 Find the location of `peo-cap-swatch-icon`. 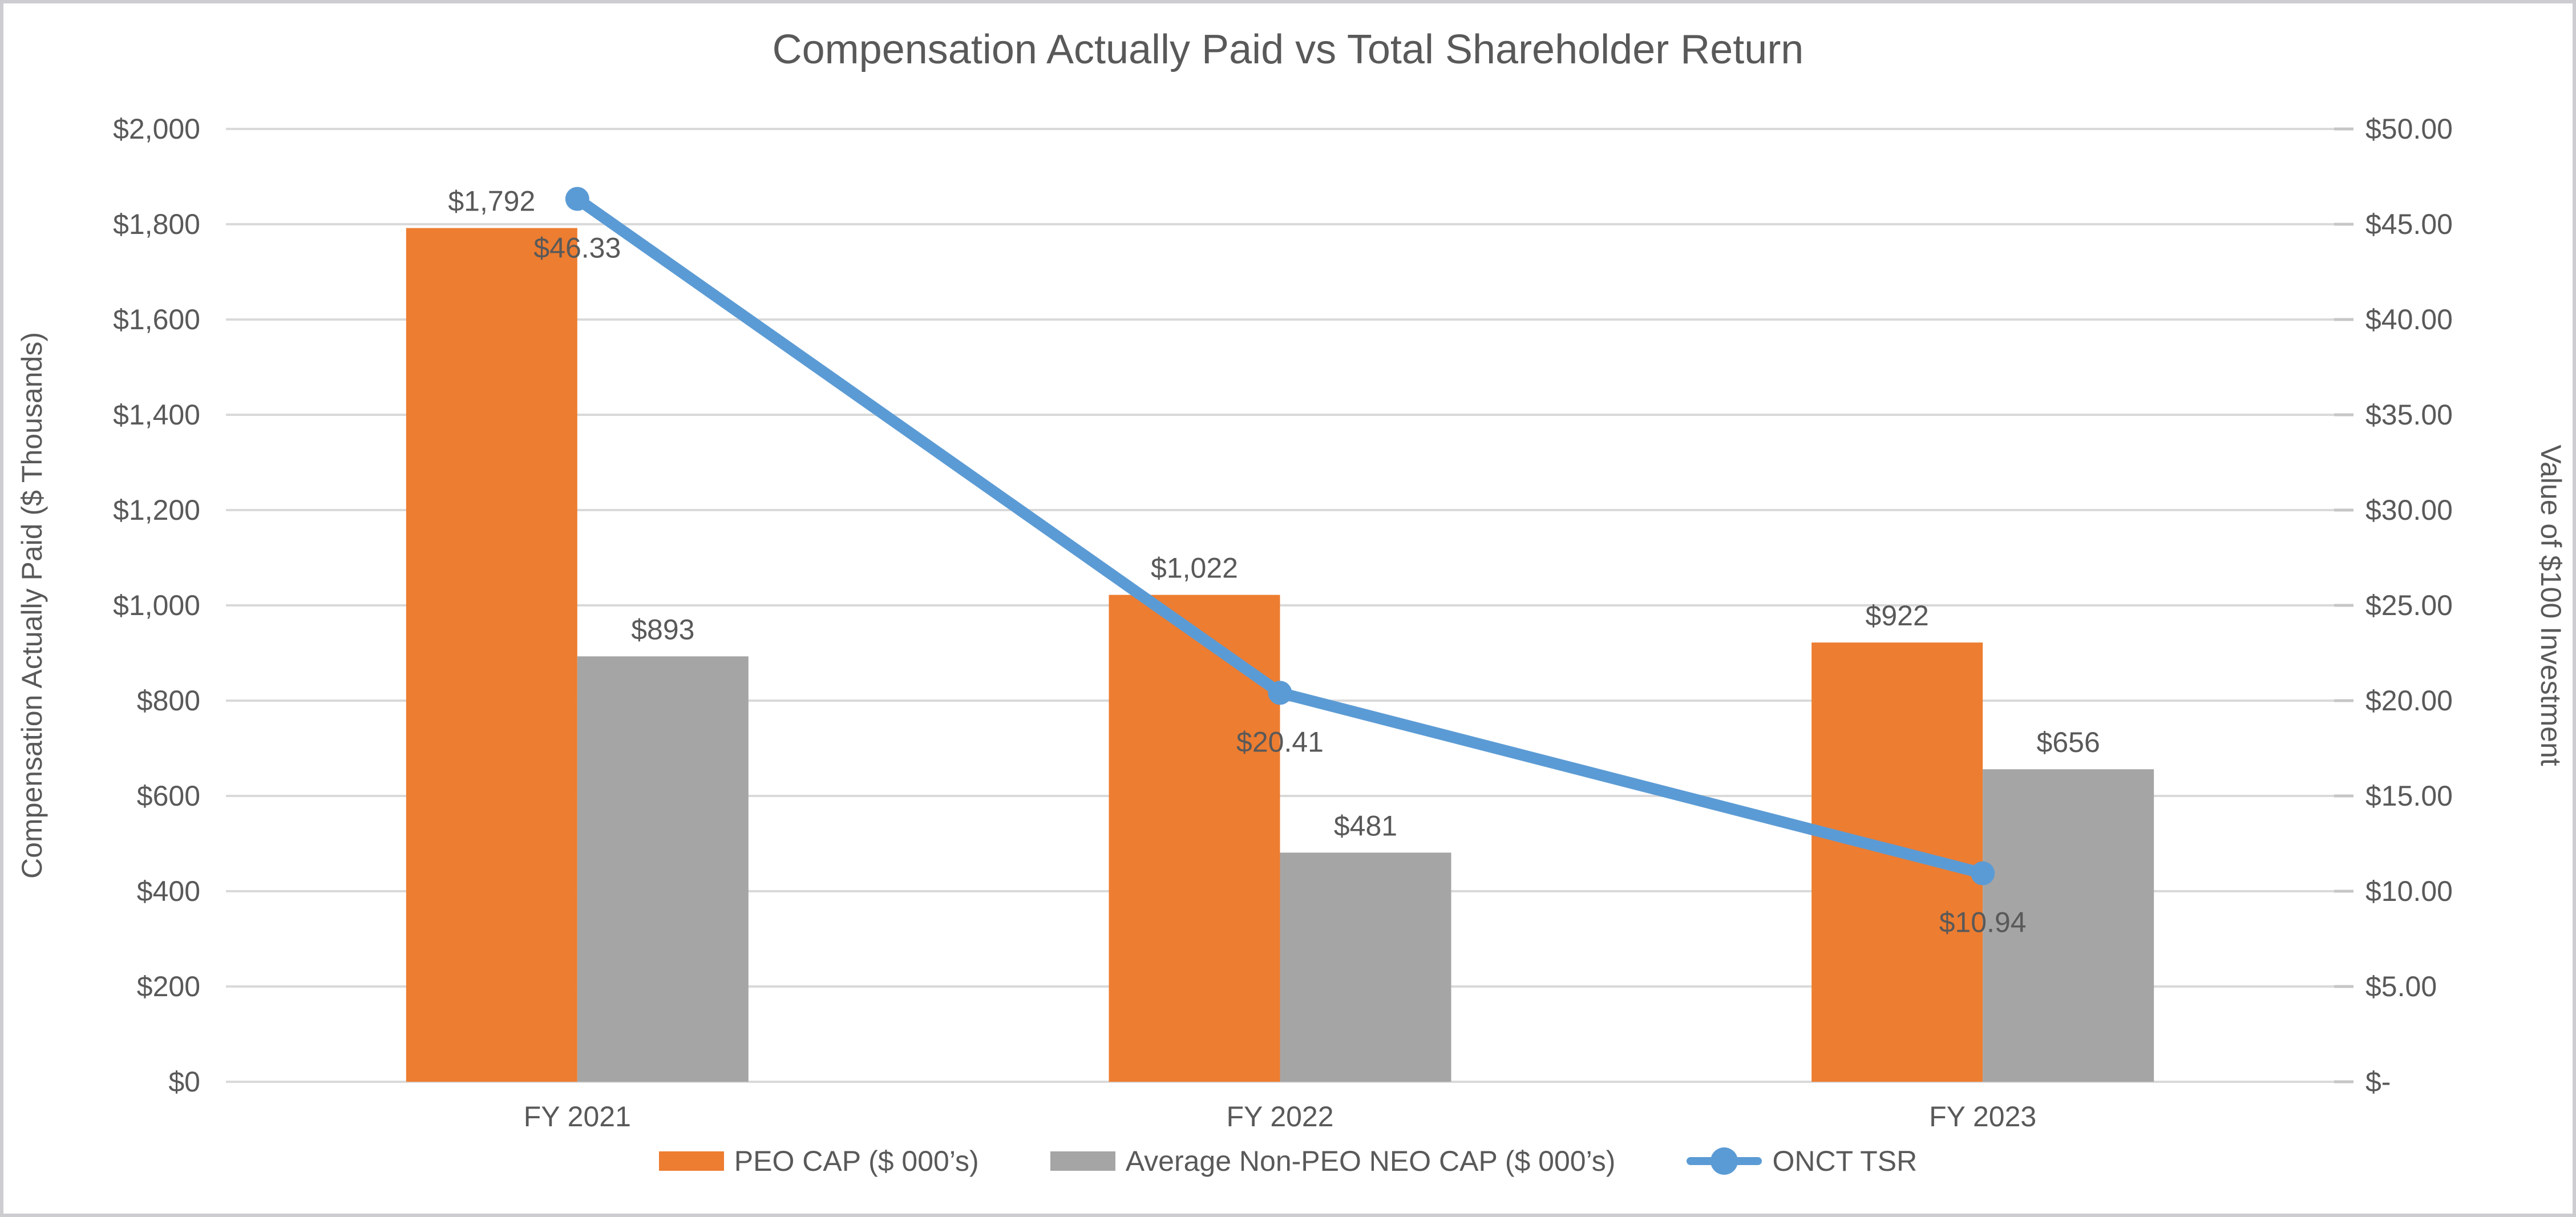

peo-cap-swatch-icon is located at coordinates (691, 1161).